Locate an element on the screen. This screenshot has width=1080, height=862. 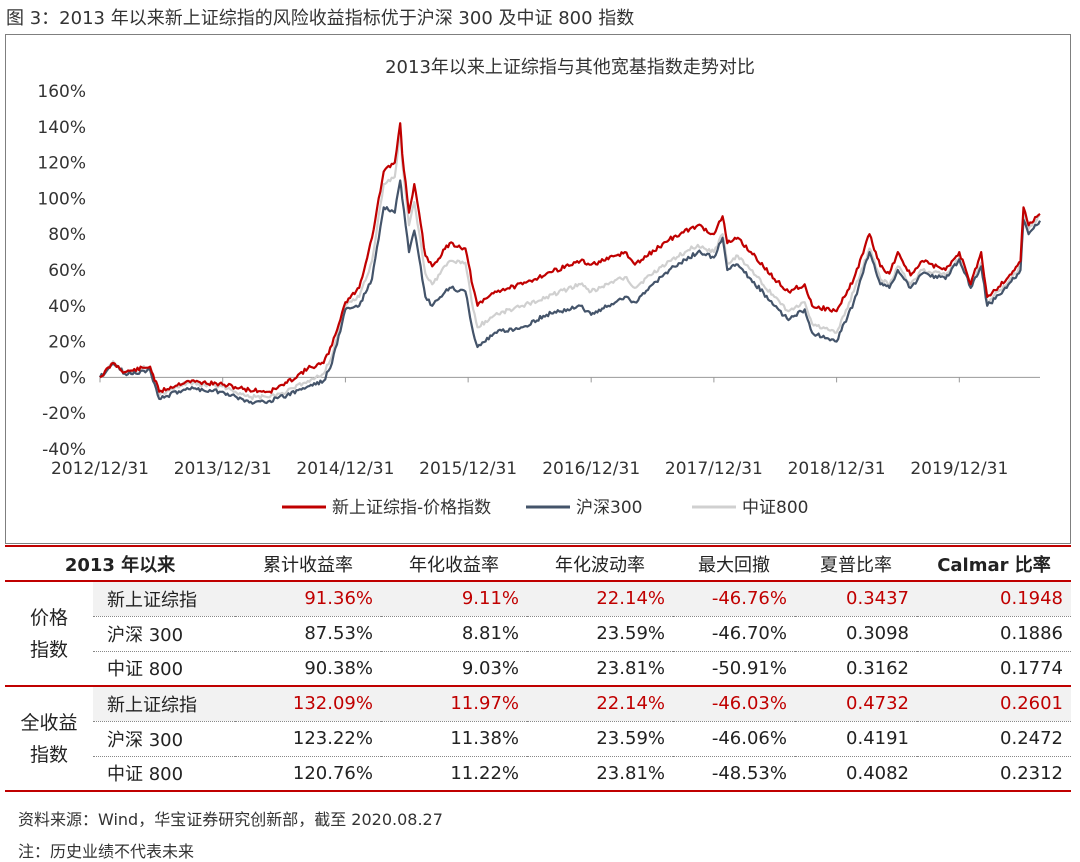
column-header: 累计收益率 is located at coordinates (308, 563).